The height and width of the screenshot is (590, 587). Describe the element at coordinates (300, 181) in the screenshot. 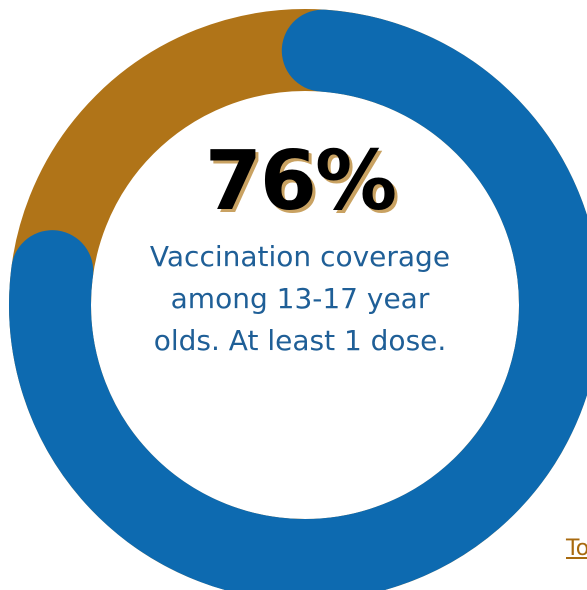

I see `center-percent-value: 76%` at that location.